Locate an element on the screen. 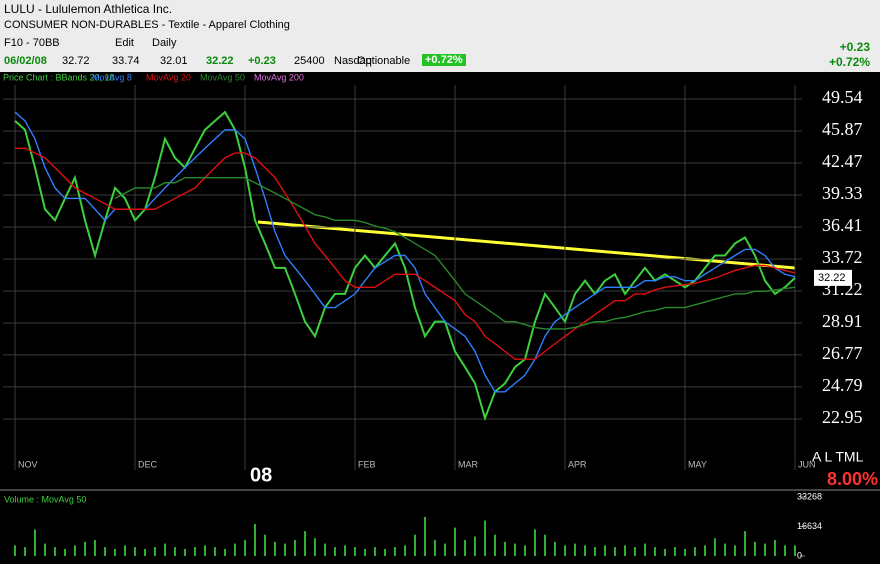 Image resolution: width=880 pixels, height=564 pixels. price-tag: 32.22 is located at coordinates (832, 278).